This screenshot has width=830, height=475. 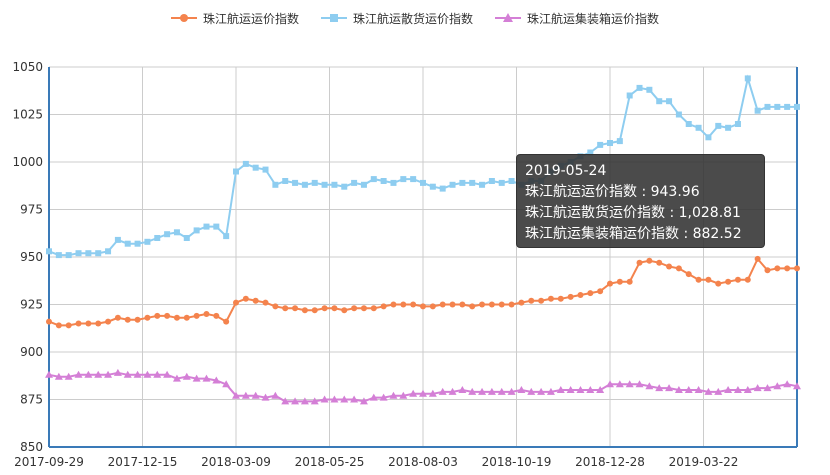 I want to click on legend-item-bulk-index: 珠江航运散货运价指数, so click(x=396, y=18).